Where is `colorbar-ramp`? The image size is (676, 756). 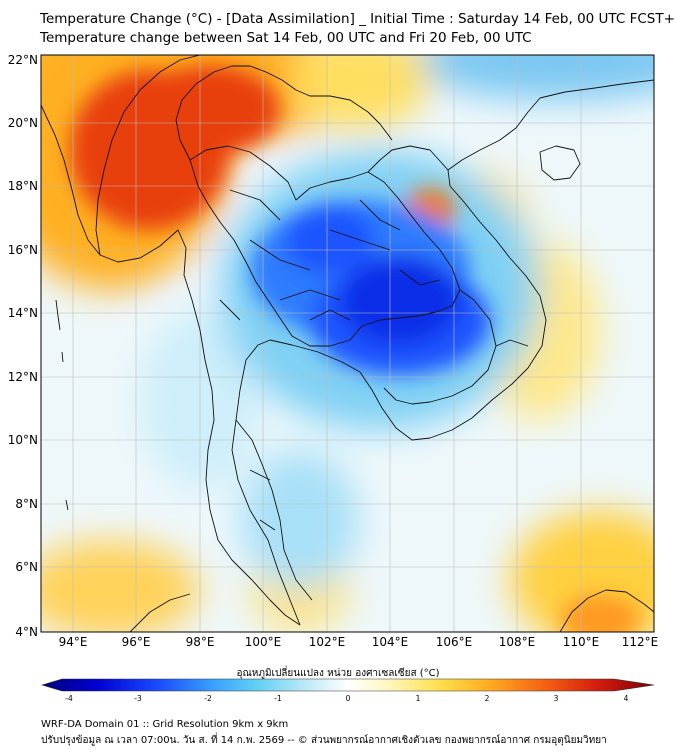
colorbar-ramp is located at coordinates (347, 685).